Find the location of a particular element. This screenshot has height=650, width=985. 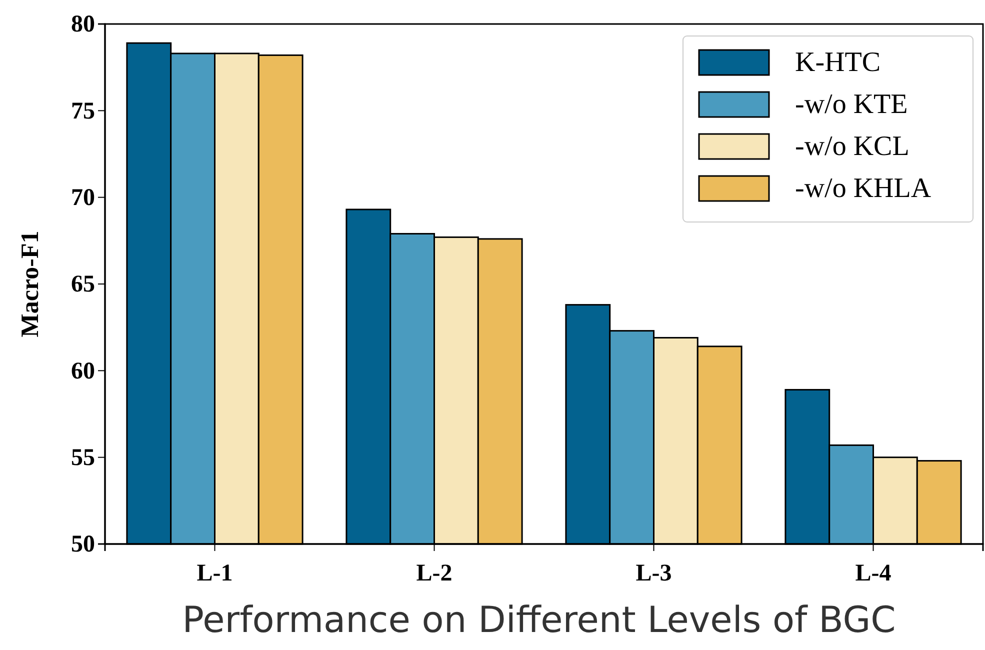

y-tick-label: 65 is located at coordinates (83, 285).